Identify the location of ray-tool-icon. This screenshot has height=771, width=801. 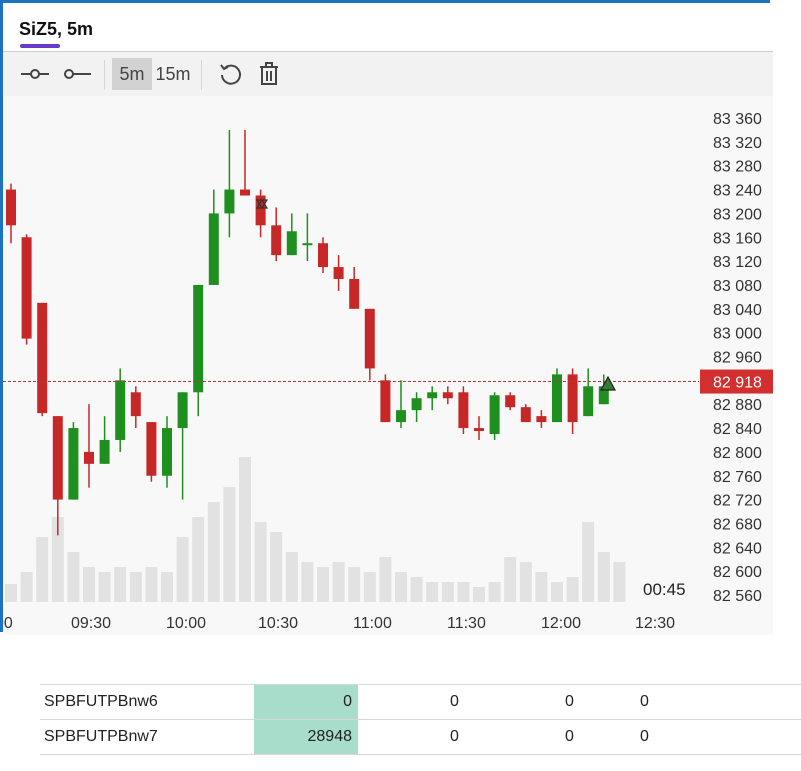
(77, 74).